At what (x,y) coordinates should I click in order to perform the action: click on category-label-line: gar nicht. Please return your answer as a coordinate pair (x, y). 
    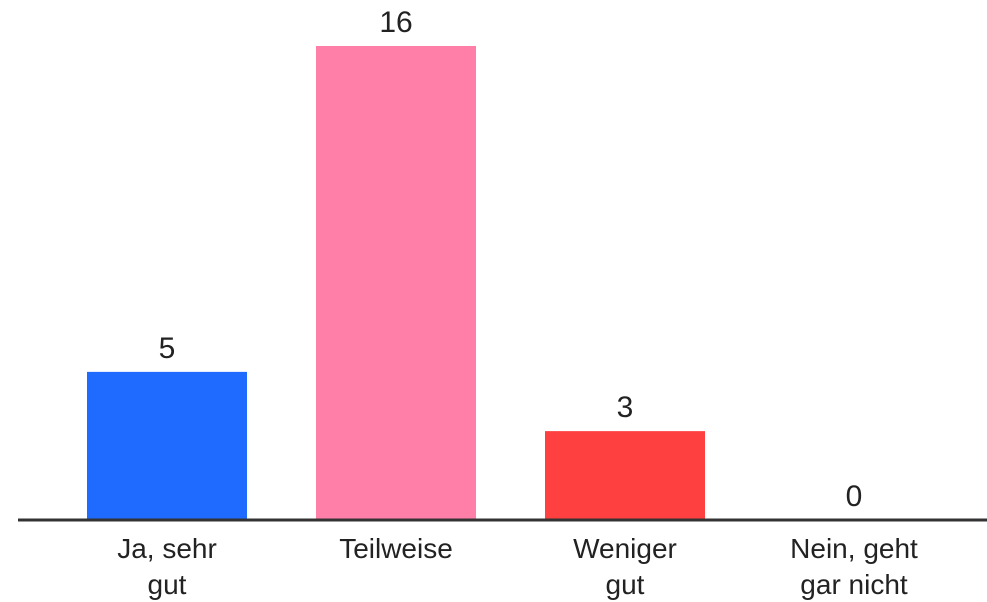
    Looking at the image, I should click on (854, 584).